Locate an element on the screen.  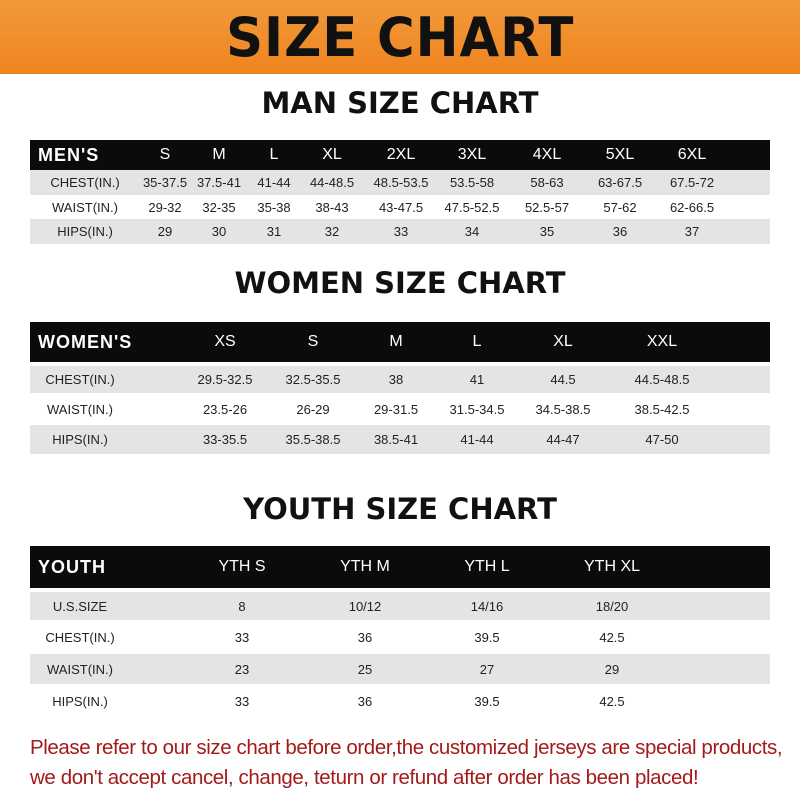
table-cell: 35 is located at coordinates (547, 231).